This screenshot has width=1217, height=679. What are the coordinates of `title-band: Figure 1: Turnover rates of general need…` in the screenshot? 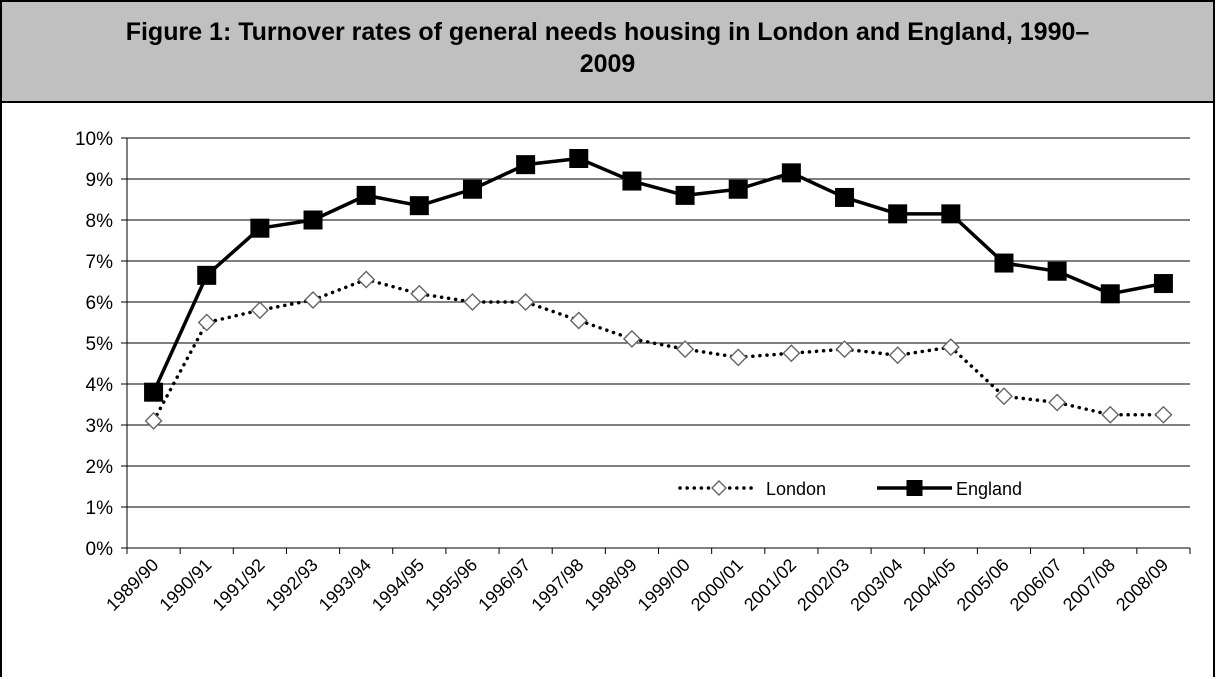 It's located at (607, 52).